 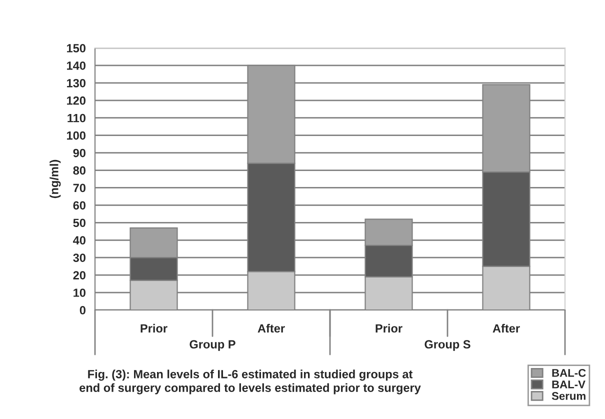 I want to click on y-tick-label: 60, so click(x=79, y=205).